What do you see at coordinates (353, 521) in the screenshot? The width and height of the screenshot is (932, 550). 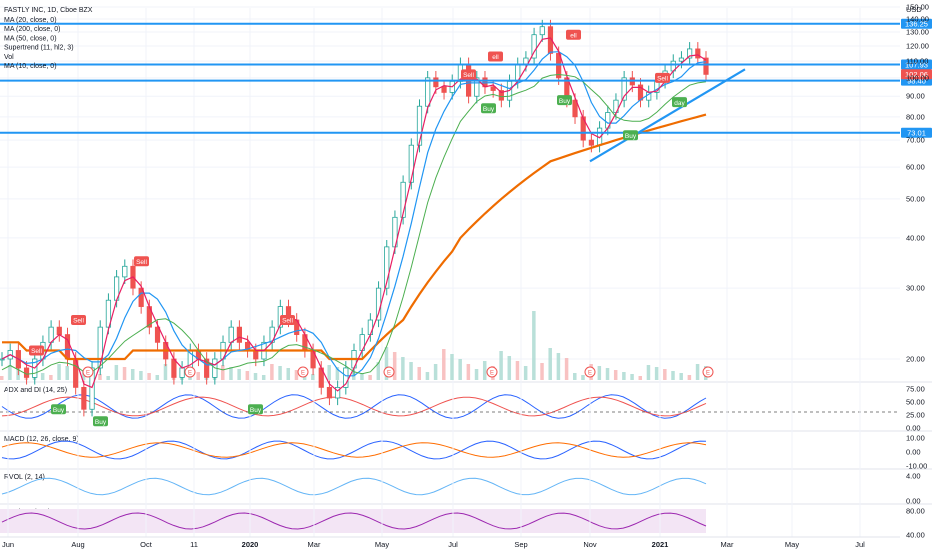 I see `rsi-band` at bounding box center [353, 521].